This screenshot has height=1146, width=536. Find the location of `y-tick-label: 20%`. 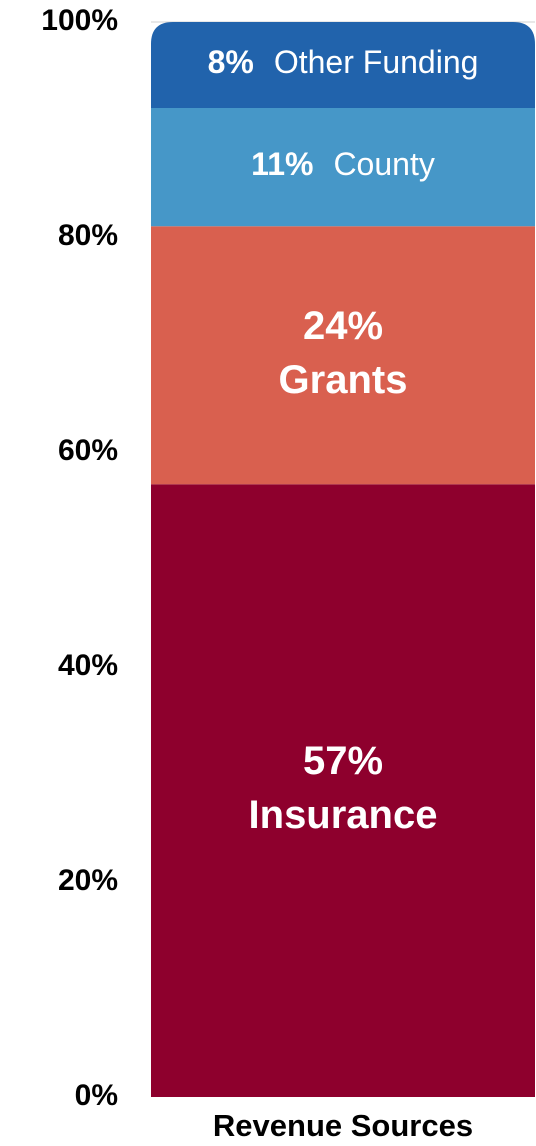

y-tick-label: 20% is located at coordinates (88, 880).